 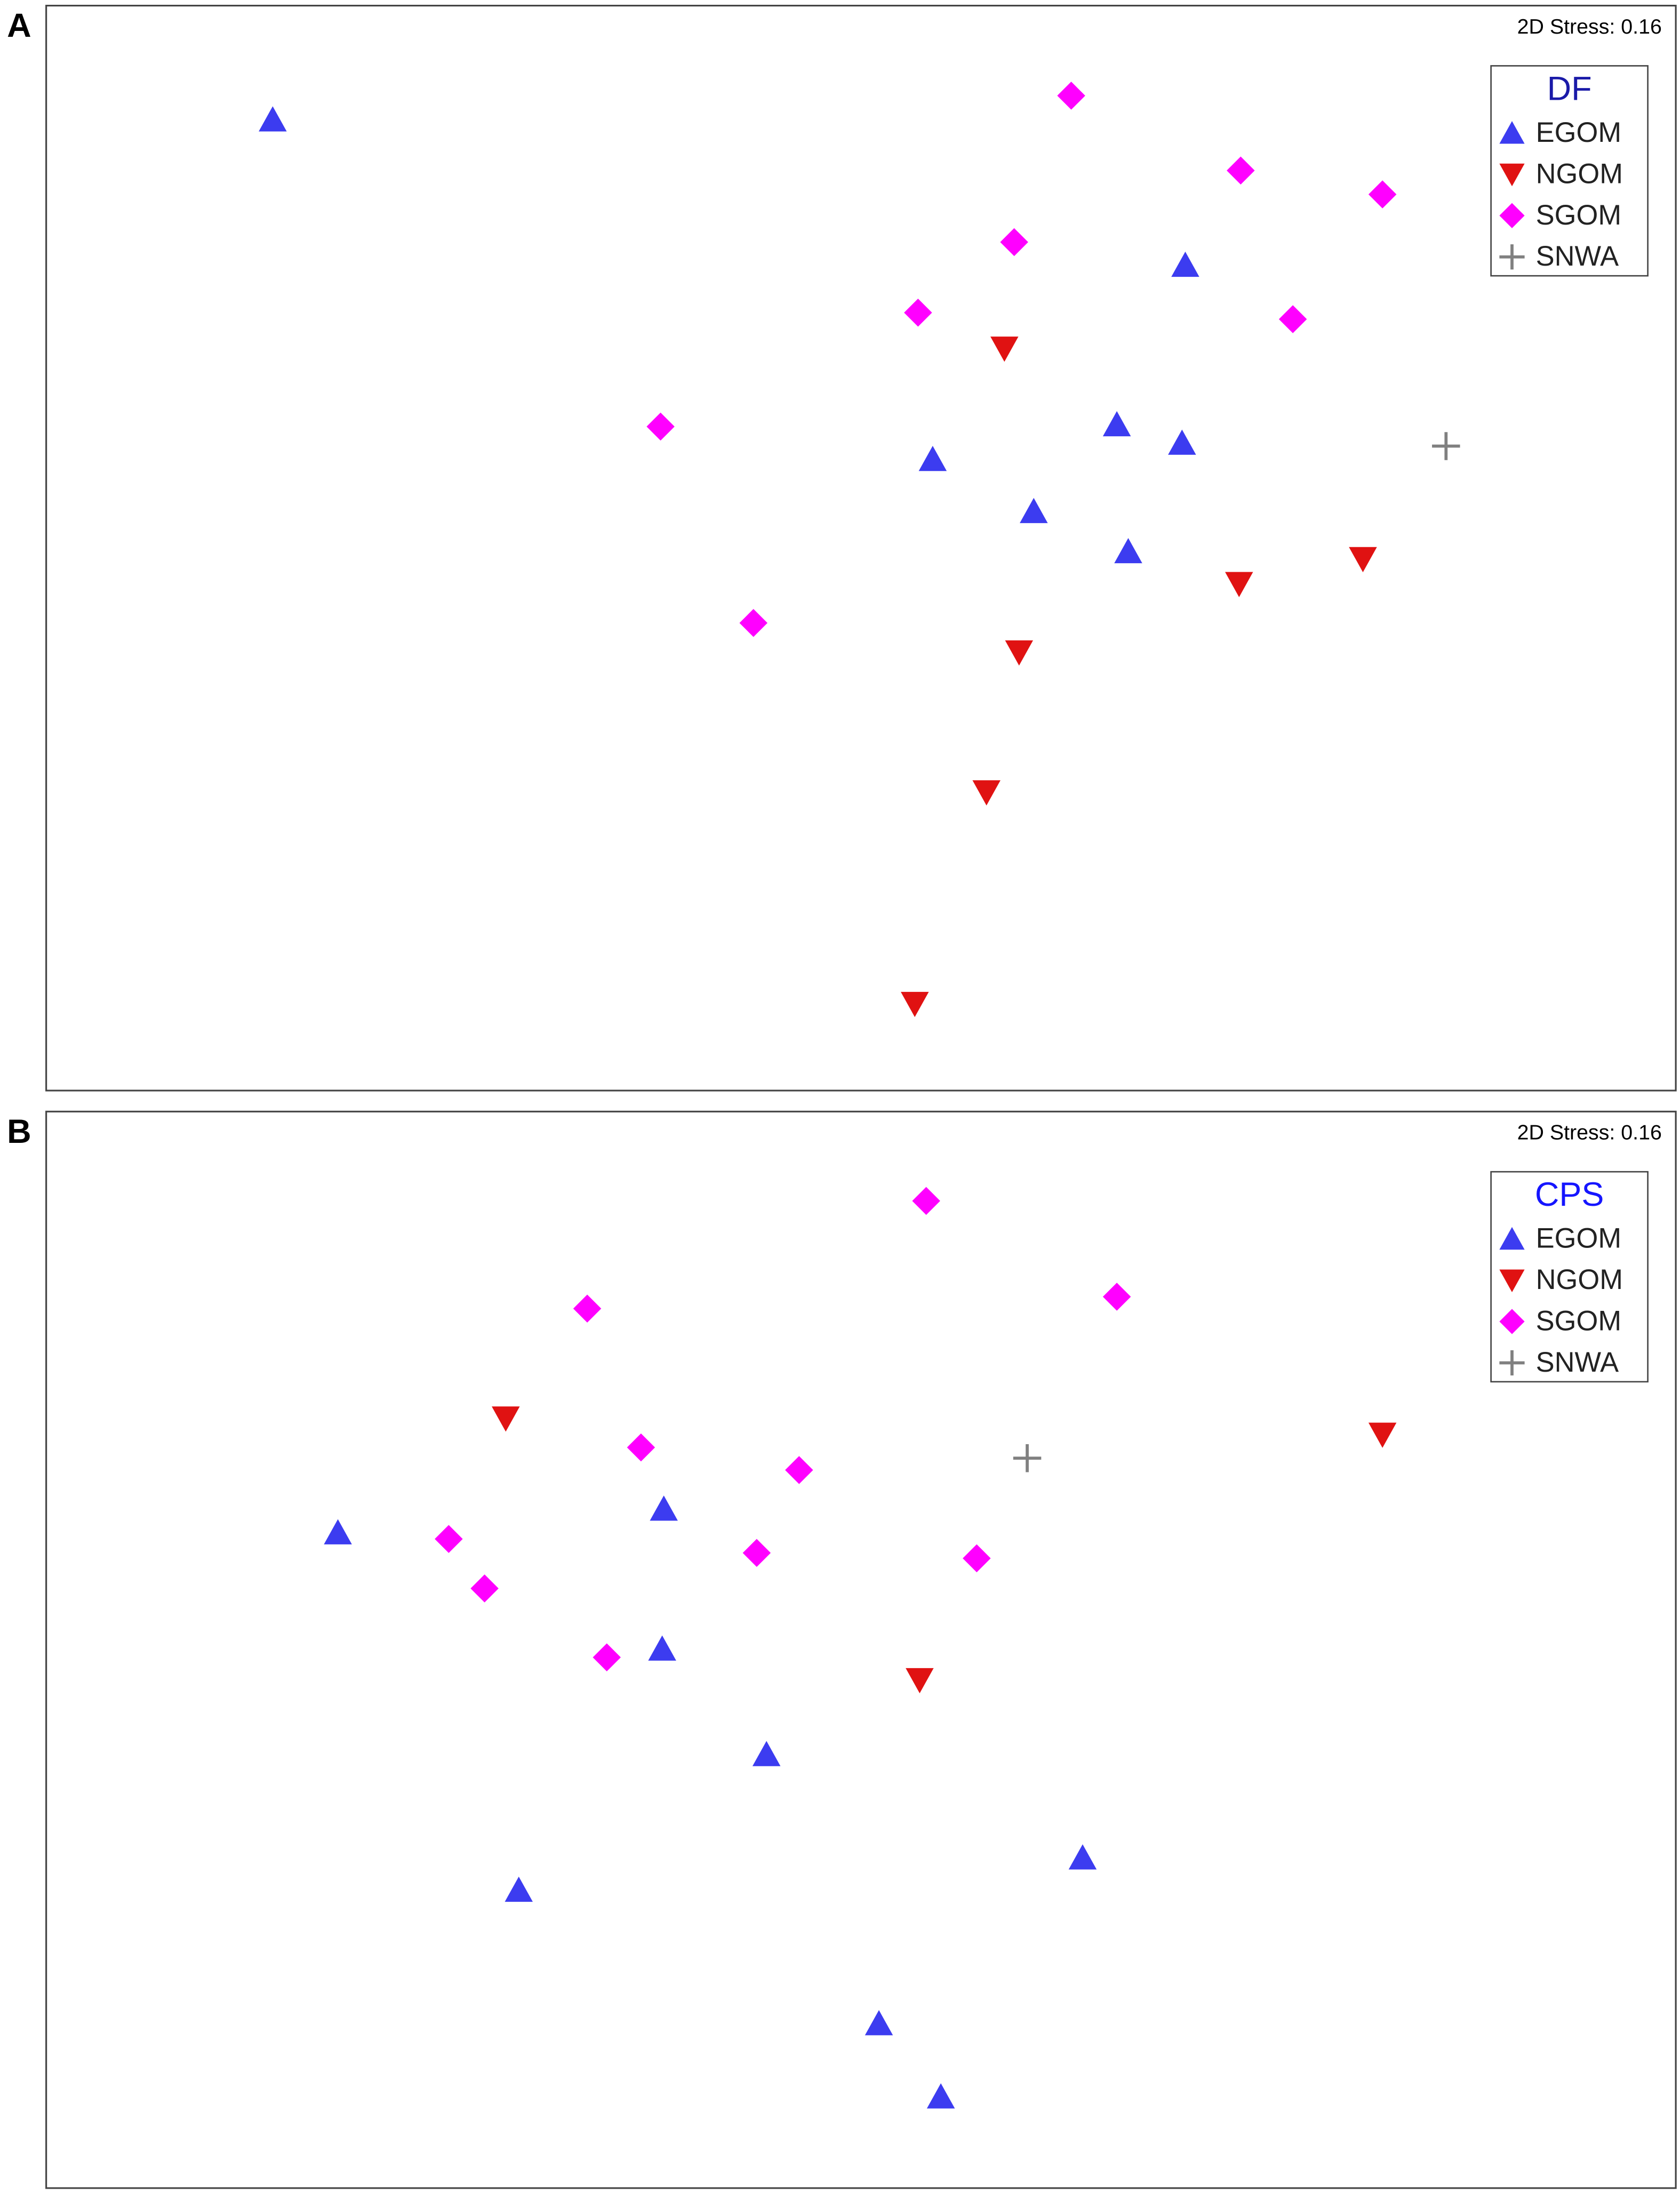 What do you see at coordinates (1569, 88) in the screenshot?
I see `legend-title: DF` at bounding box center [1569, 88].